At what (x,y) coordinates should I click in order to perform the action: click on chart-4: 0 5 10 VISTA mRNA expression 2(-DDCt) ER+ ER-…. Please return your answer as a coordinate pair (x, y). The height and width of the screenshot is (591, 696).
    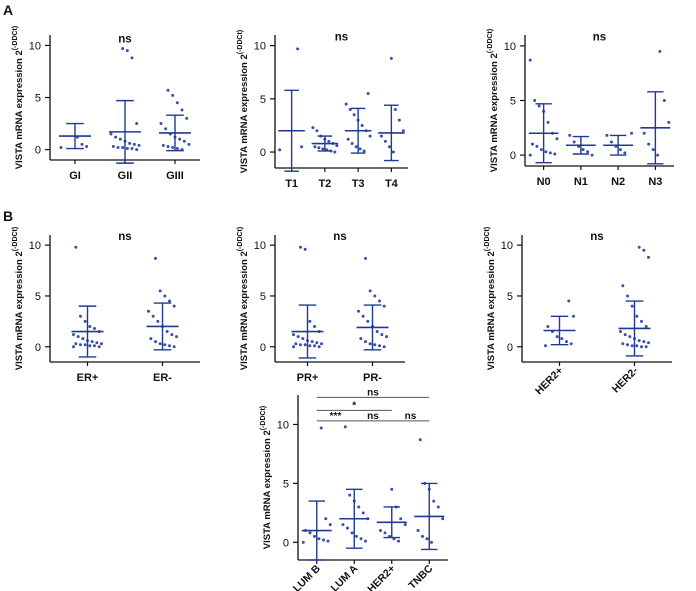
    Looking at the image, I should click on (106, 305).